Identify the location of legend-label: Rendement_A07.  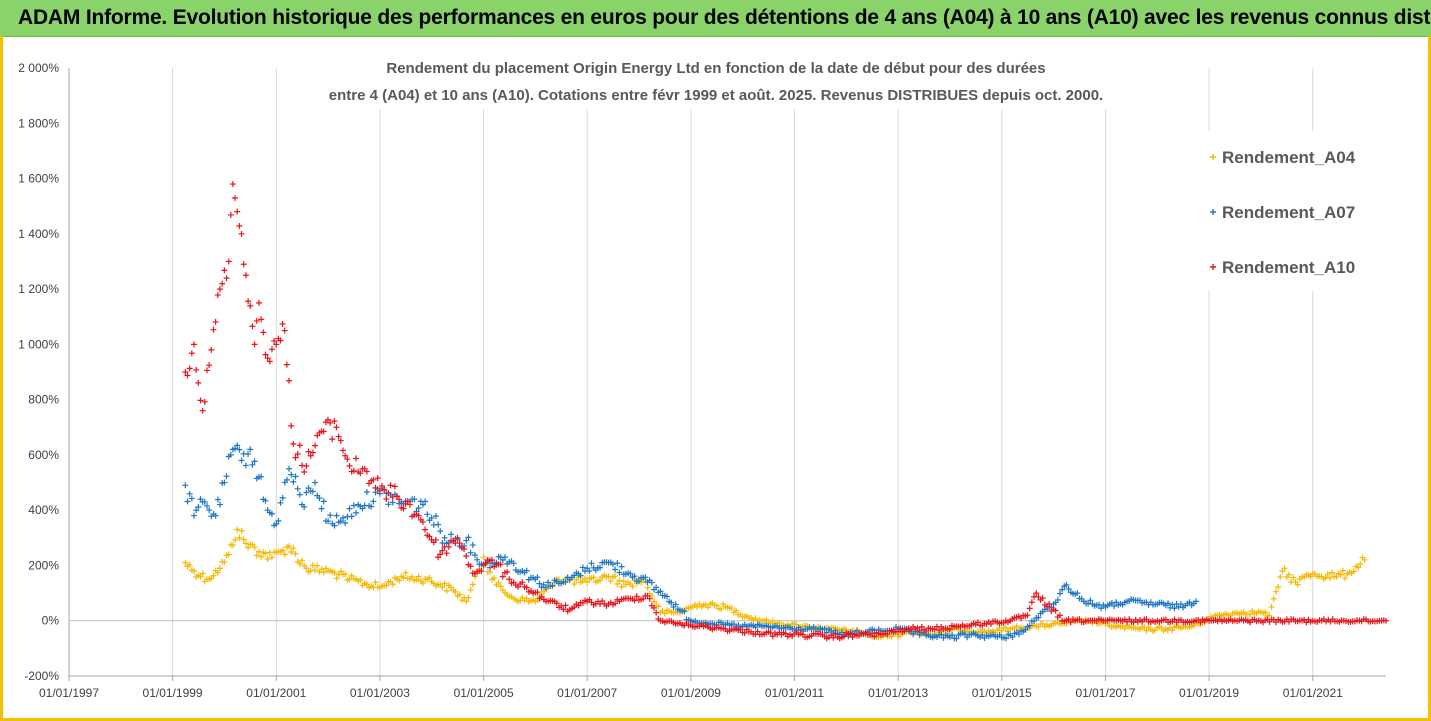
(1288, 212).